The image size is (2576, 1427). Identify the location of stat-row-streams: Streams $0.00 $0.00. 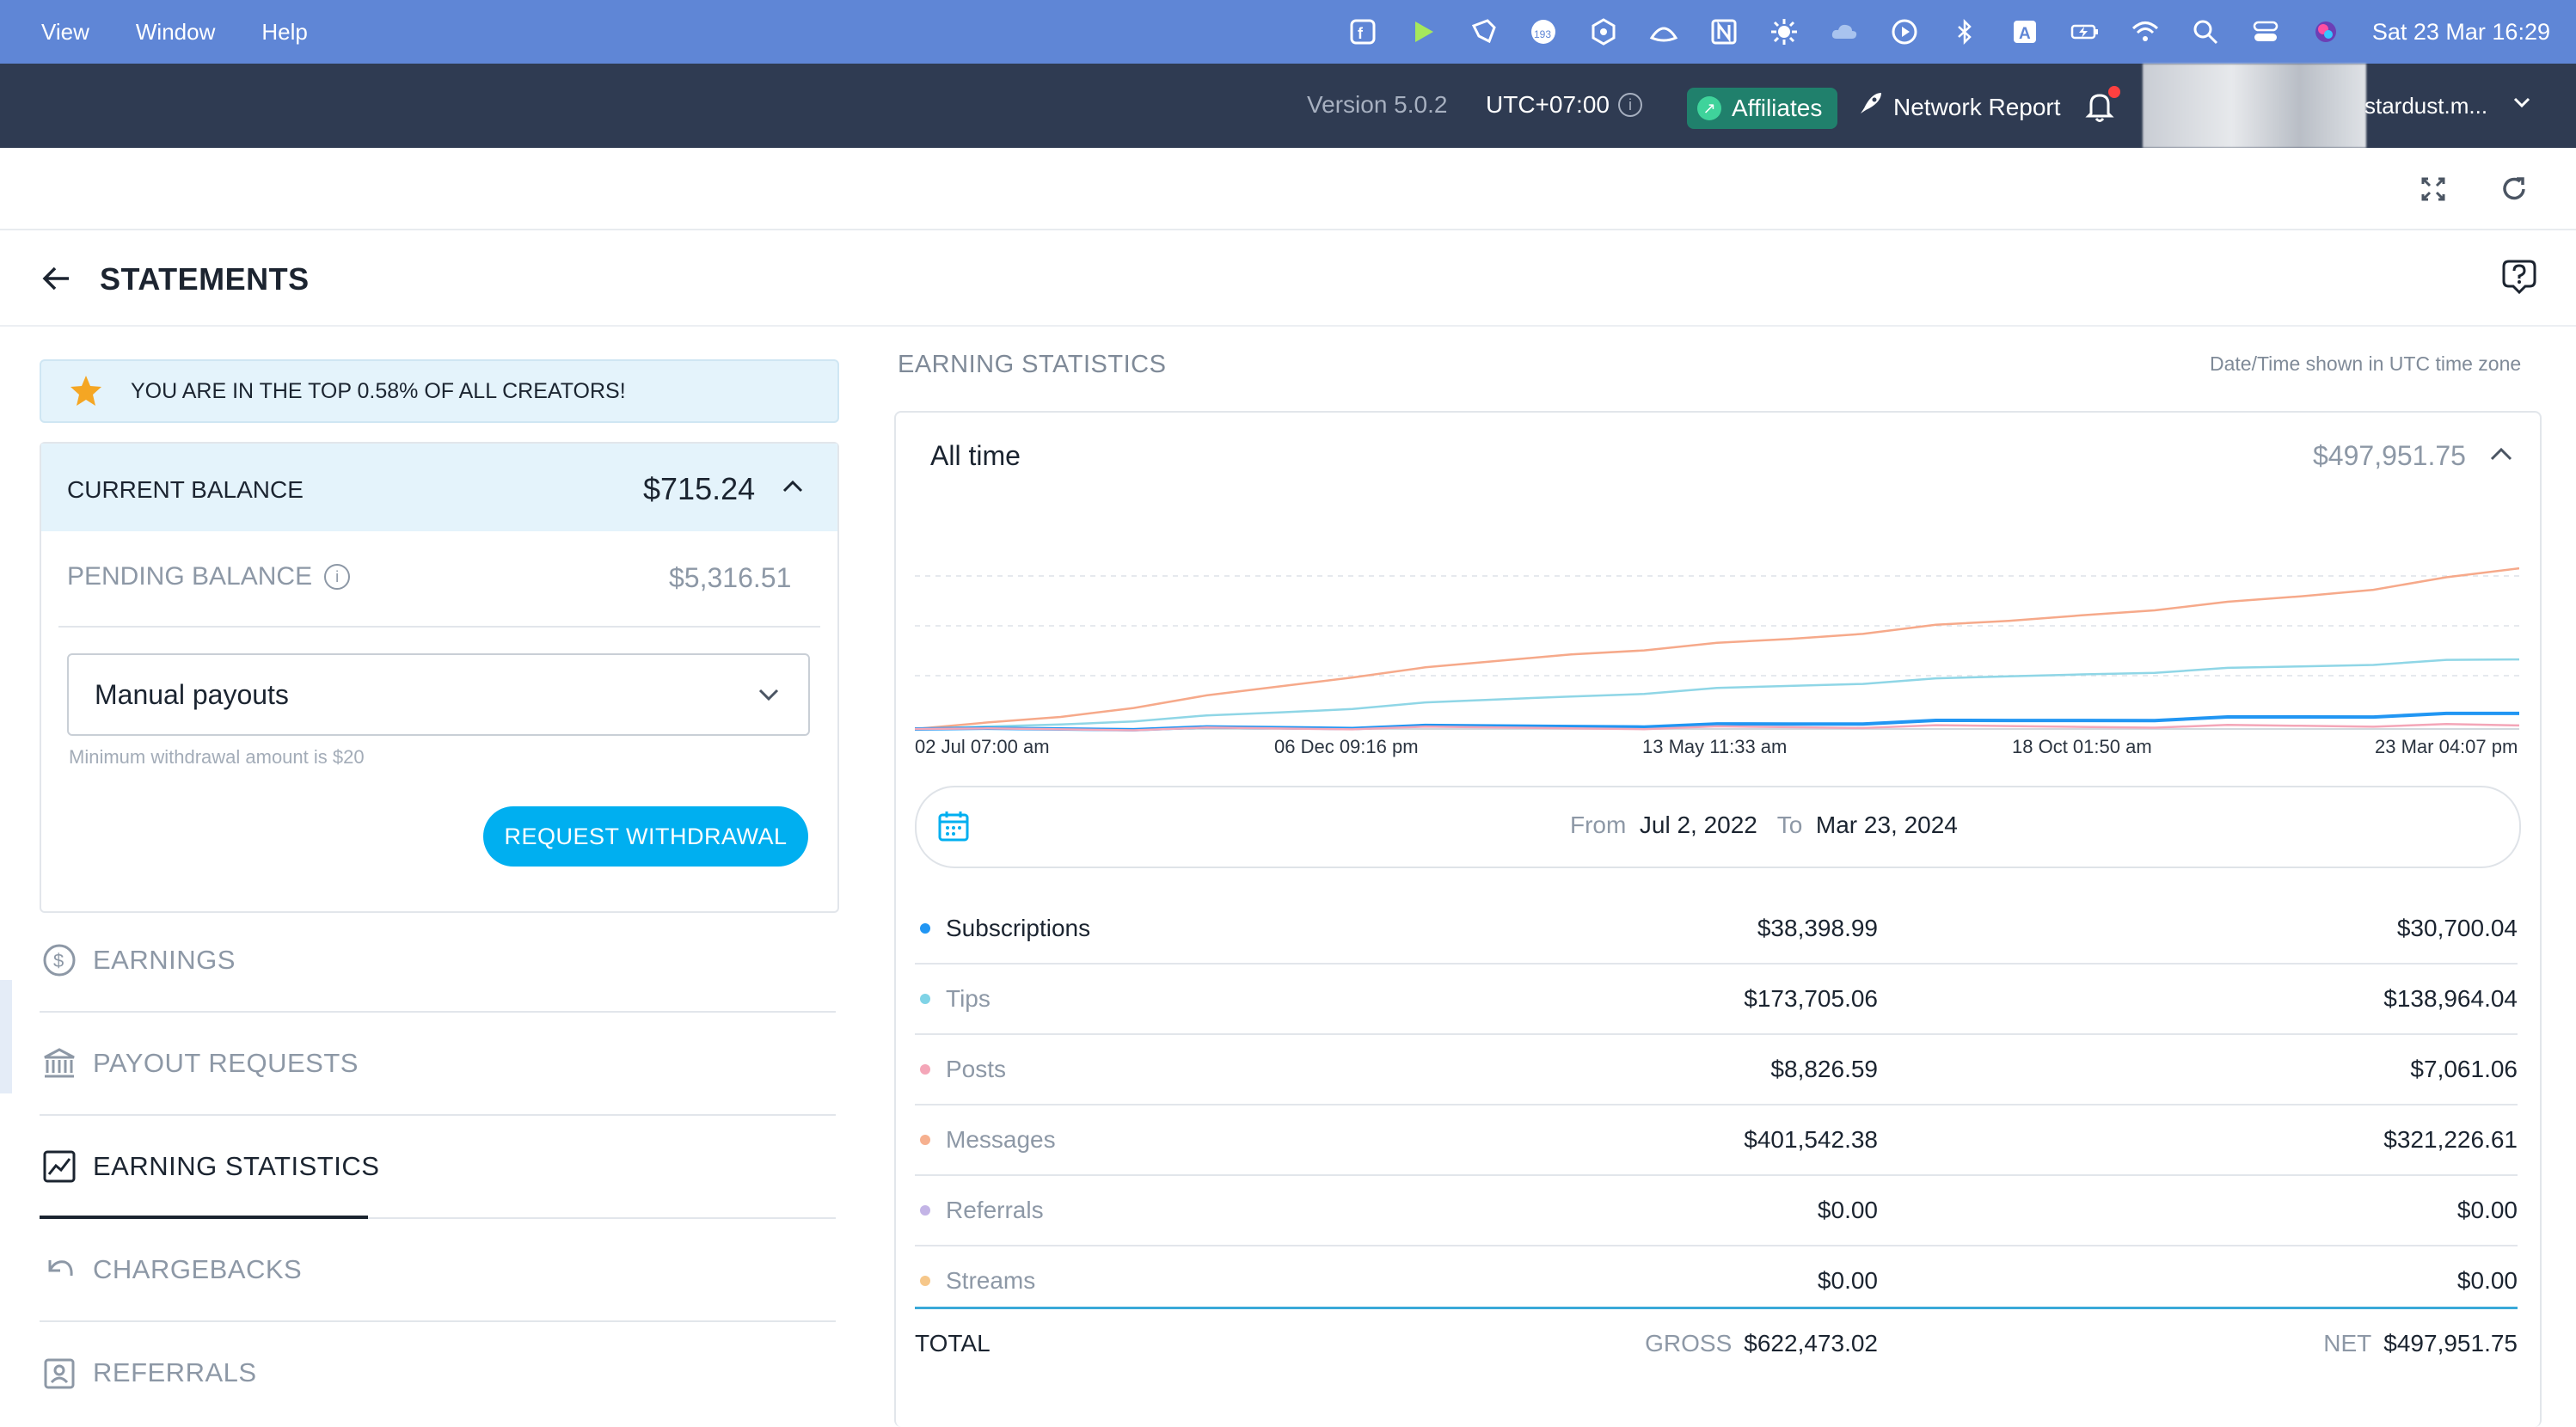
(1716, 1281).